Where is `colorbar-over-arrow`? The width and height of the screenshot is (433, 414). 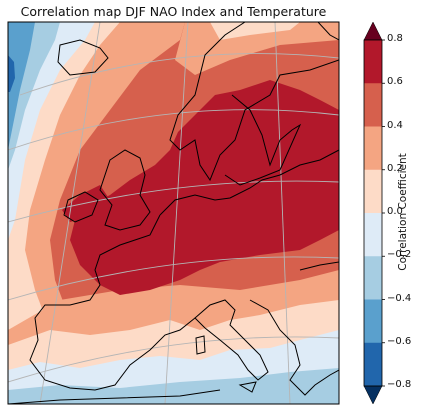 colorbar-over-arrow is located at coordinates (373, 31).